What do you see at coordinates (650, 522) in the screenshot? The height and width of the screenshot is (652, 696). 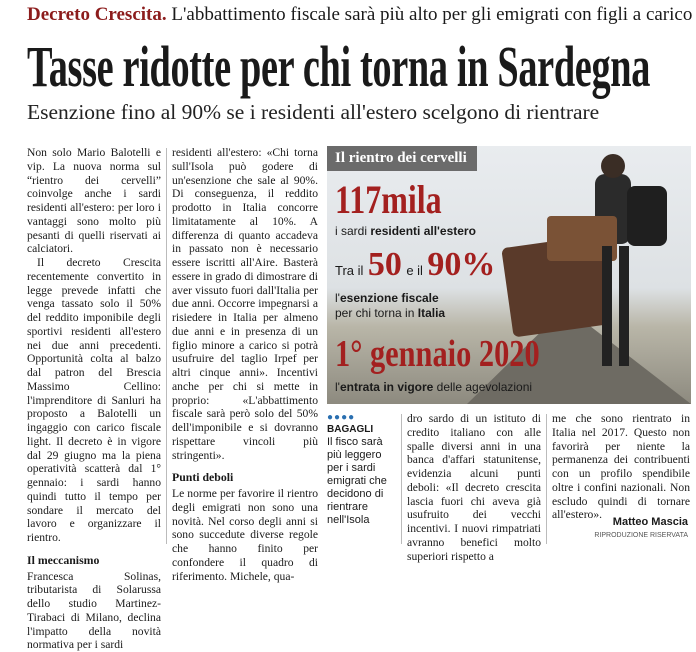 I see `byline: Matteo Mascia` at bounding box center [650, 522].